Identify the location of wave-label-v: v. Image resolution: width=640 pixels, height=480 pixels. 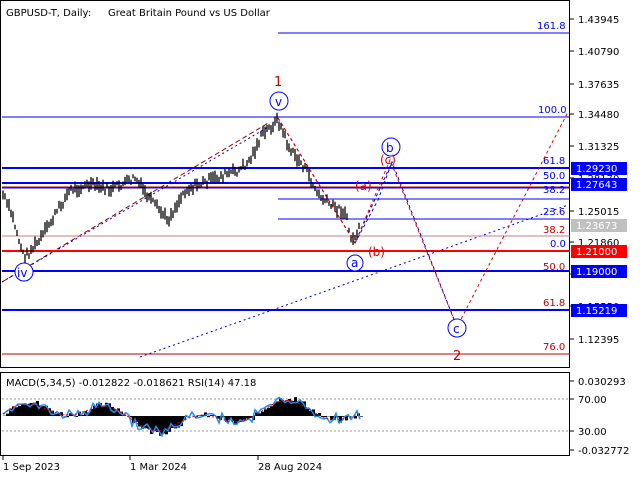
(278, 102).